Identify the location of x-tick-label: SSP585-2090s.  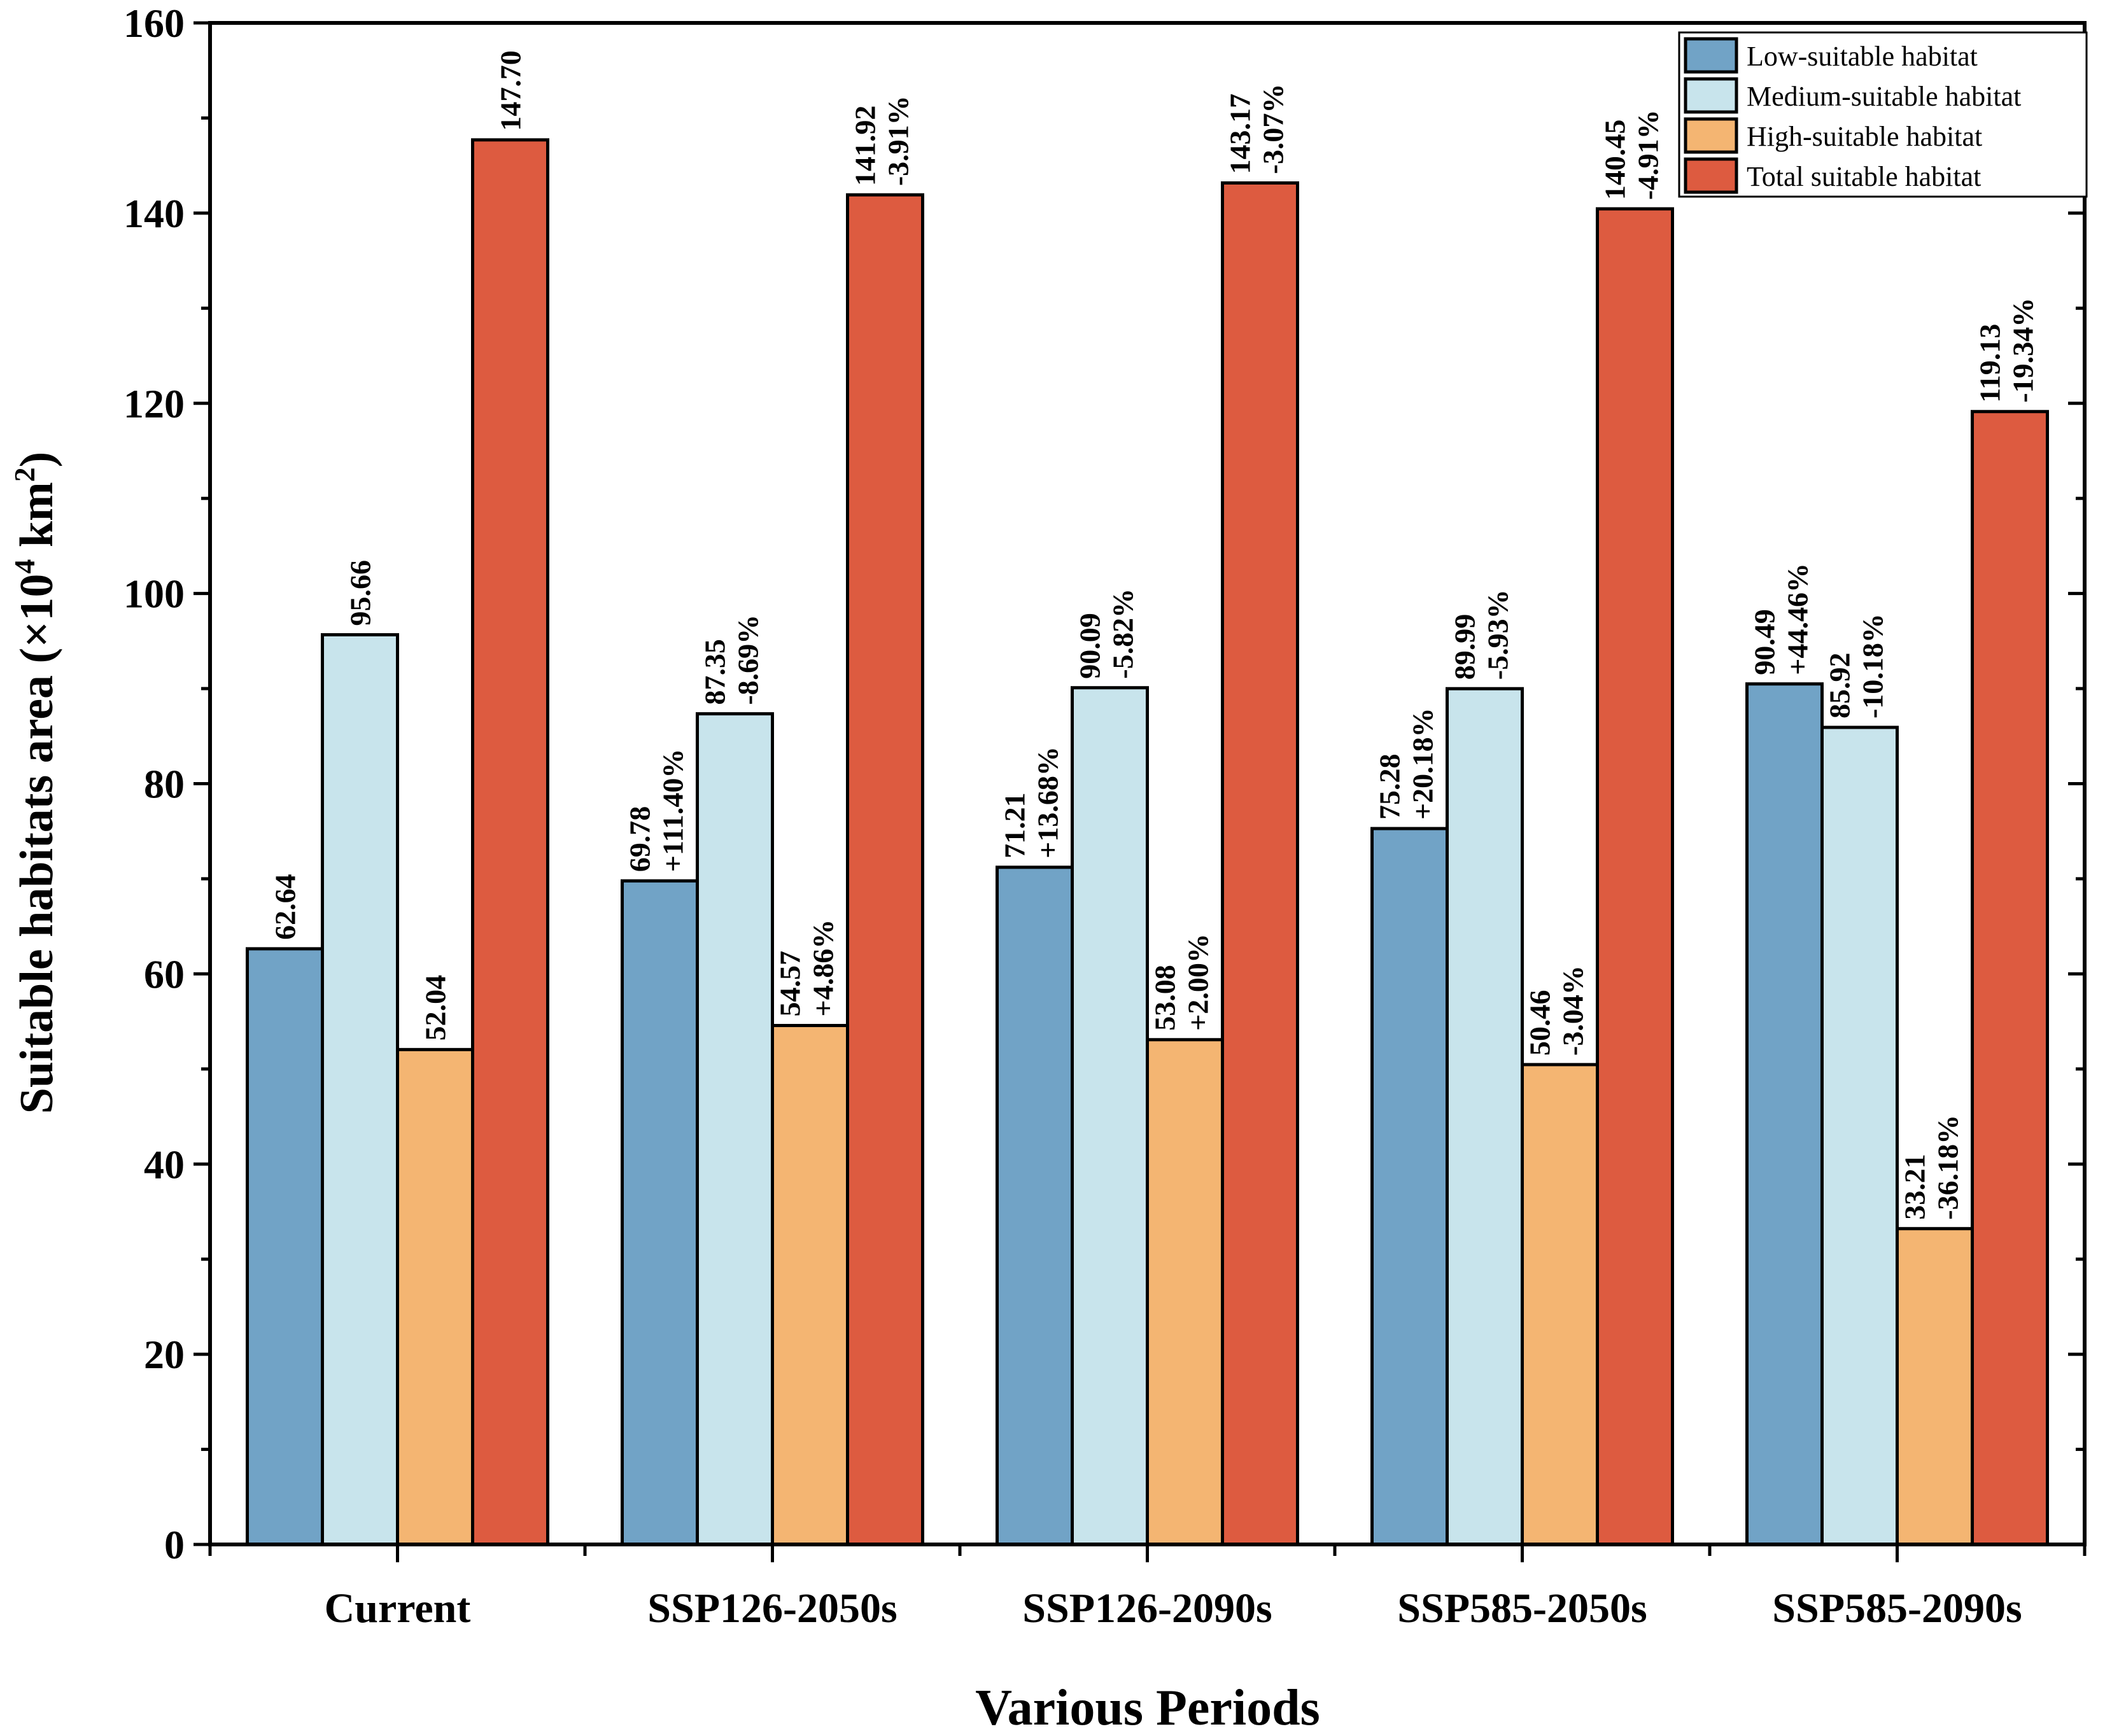
(1897, 1608).